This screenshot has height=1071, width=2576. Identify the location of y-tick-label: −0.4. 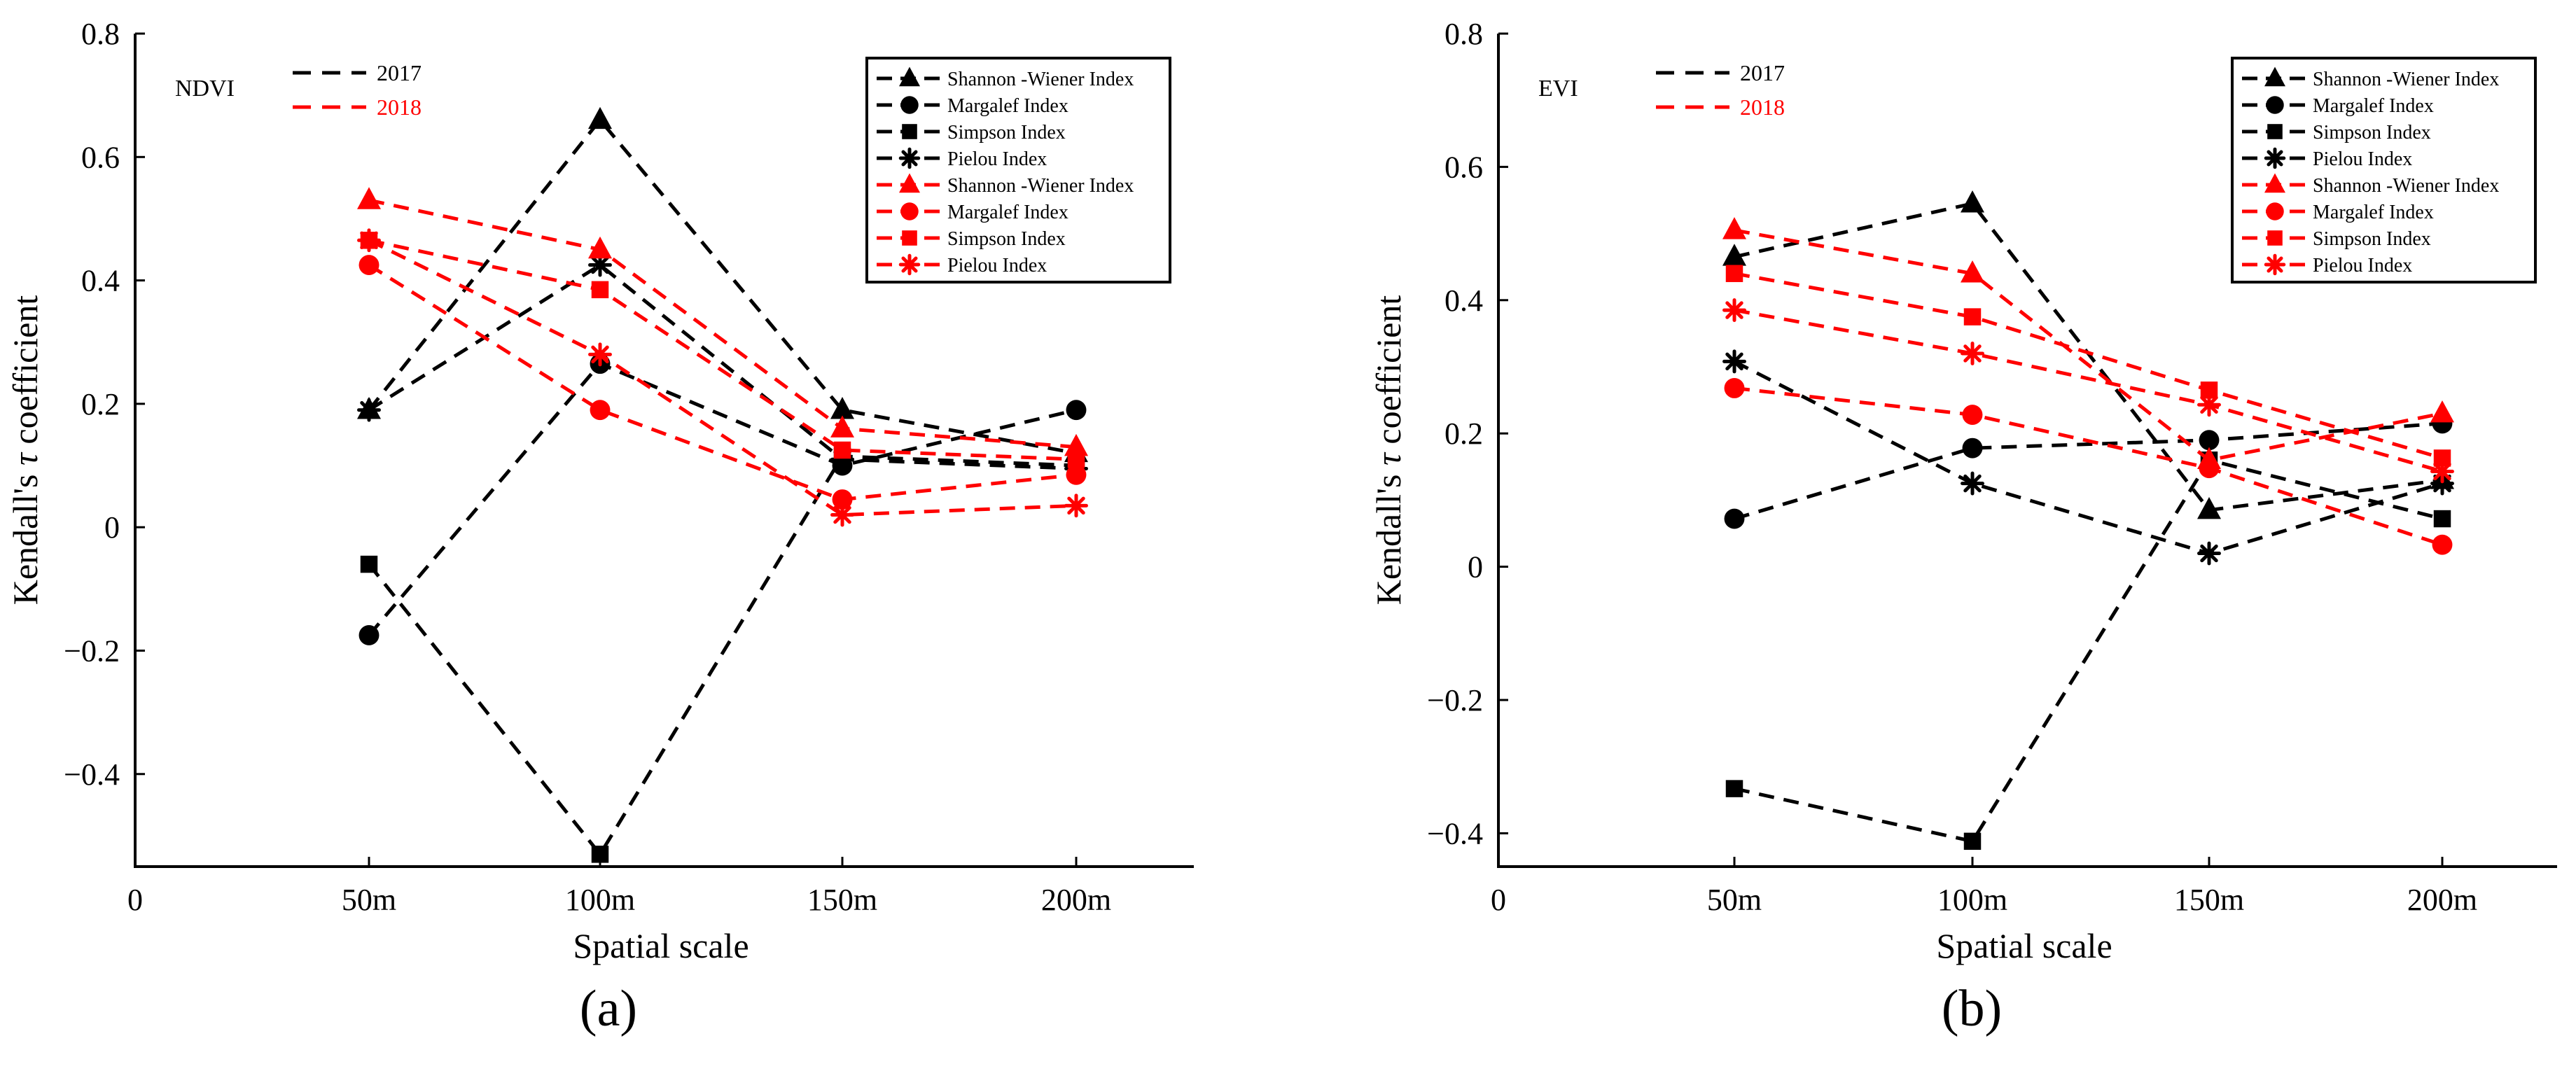
(1455, 833).